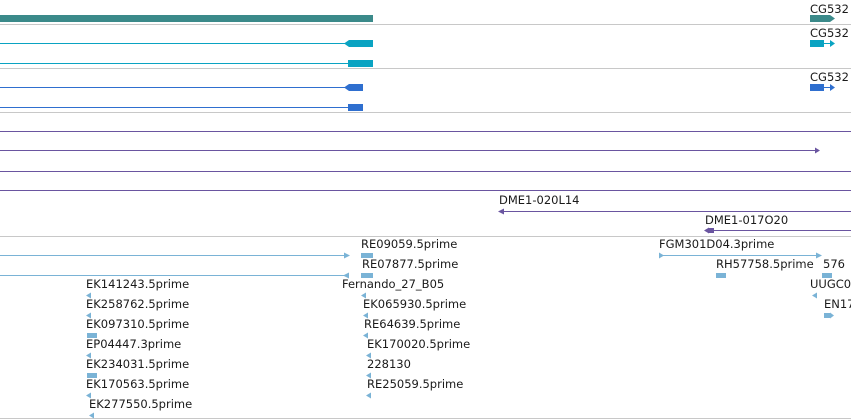 Image resolution: width=851 pixels, height=420 pixels. Describe the element at coordinates (412, 324) in the screenshot. I see `est-label: RE64639.5prime` at that location.